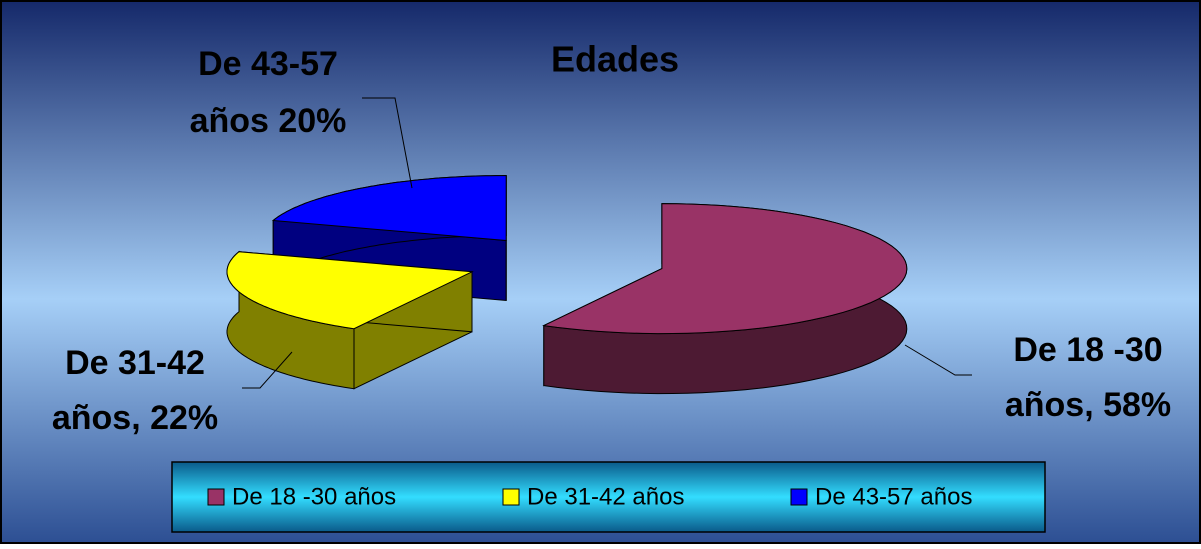 This screenshot has height=549, width=1201. Describe the element at coordinates (615, 59) in the screenshot. I see `chart-title: Edades` at that location.